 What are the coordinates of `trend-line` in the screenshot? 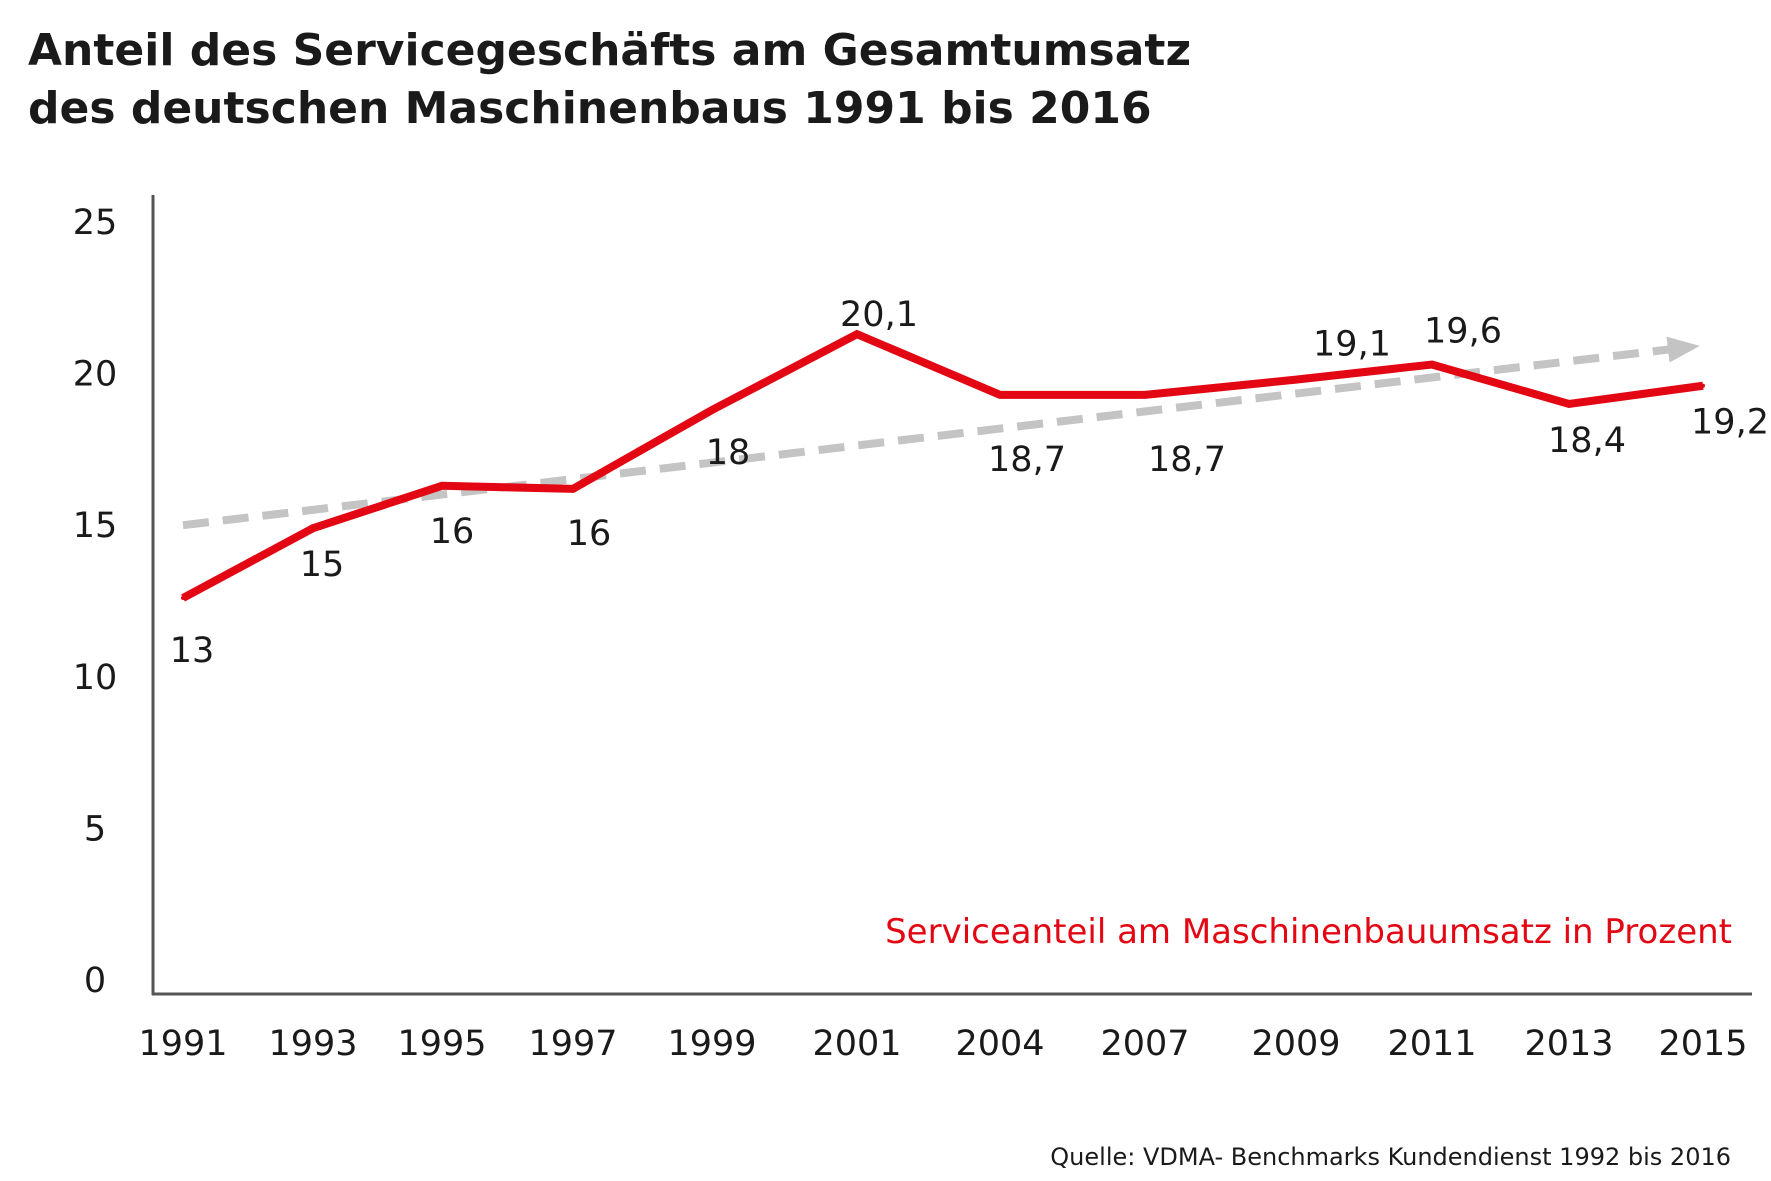 It's located at (926, 437).